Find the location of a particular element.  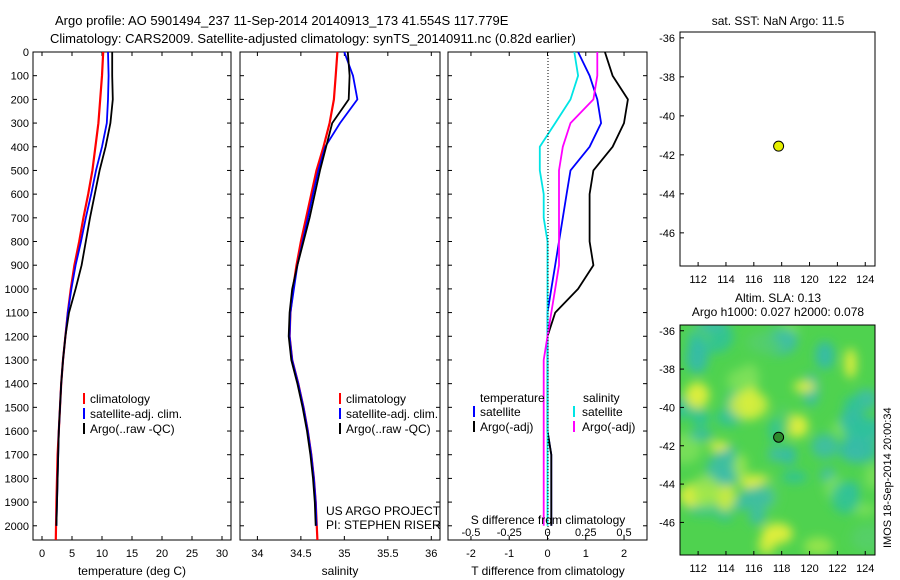

credit-line2: PI: STEPHEN RISER is located at coordinates (383, 525).